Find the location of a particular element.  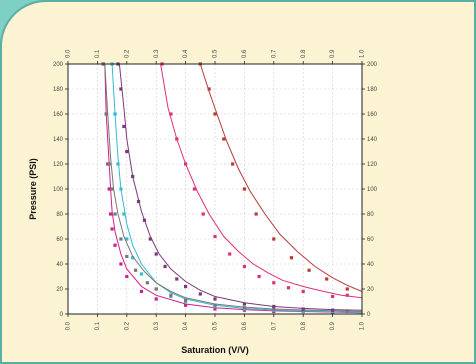

y-right-tick-label: 140 is located at coordinates (372, 140).